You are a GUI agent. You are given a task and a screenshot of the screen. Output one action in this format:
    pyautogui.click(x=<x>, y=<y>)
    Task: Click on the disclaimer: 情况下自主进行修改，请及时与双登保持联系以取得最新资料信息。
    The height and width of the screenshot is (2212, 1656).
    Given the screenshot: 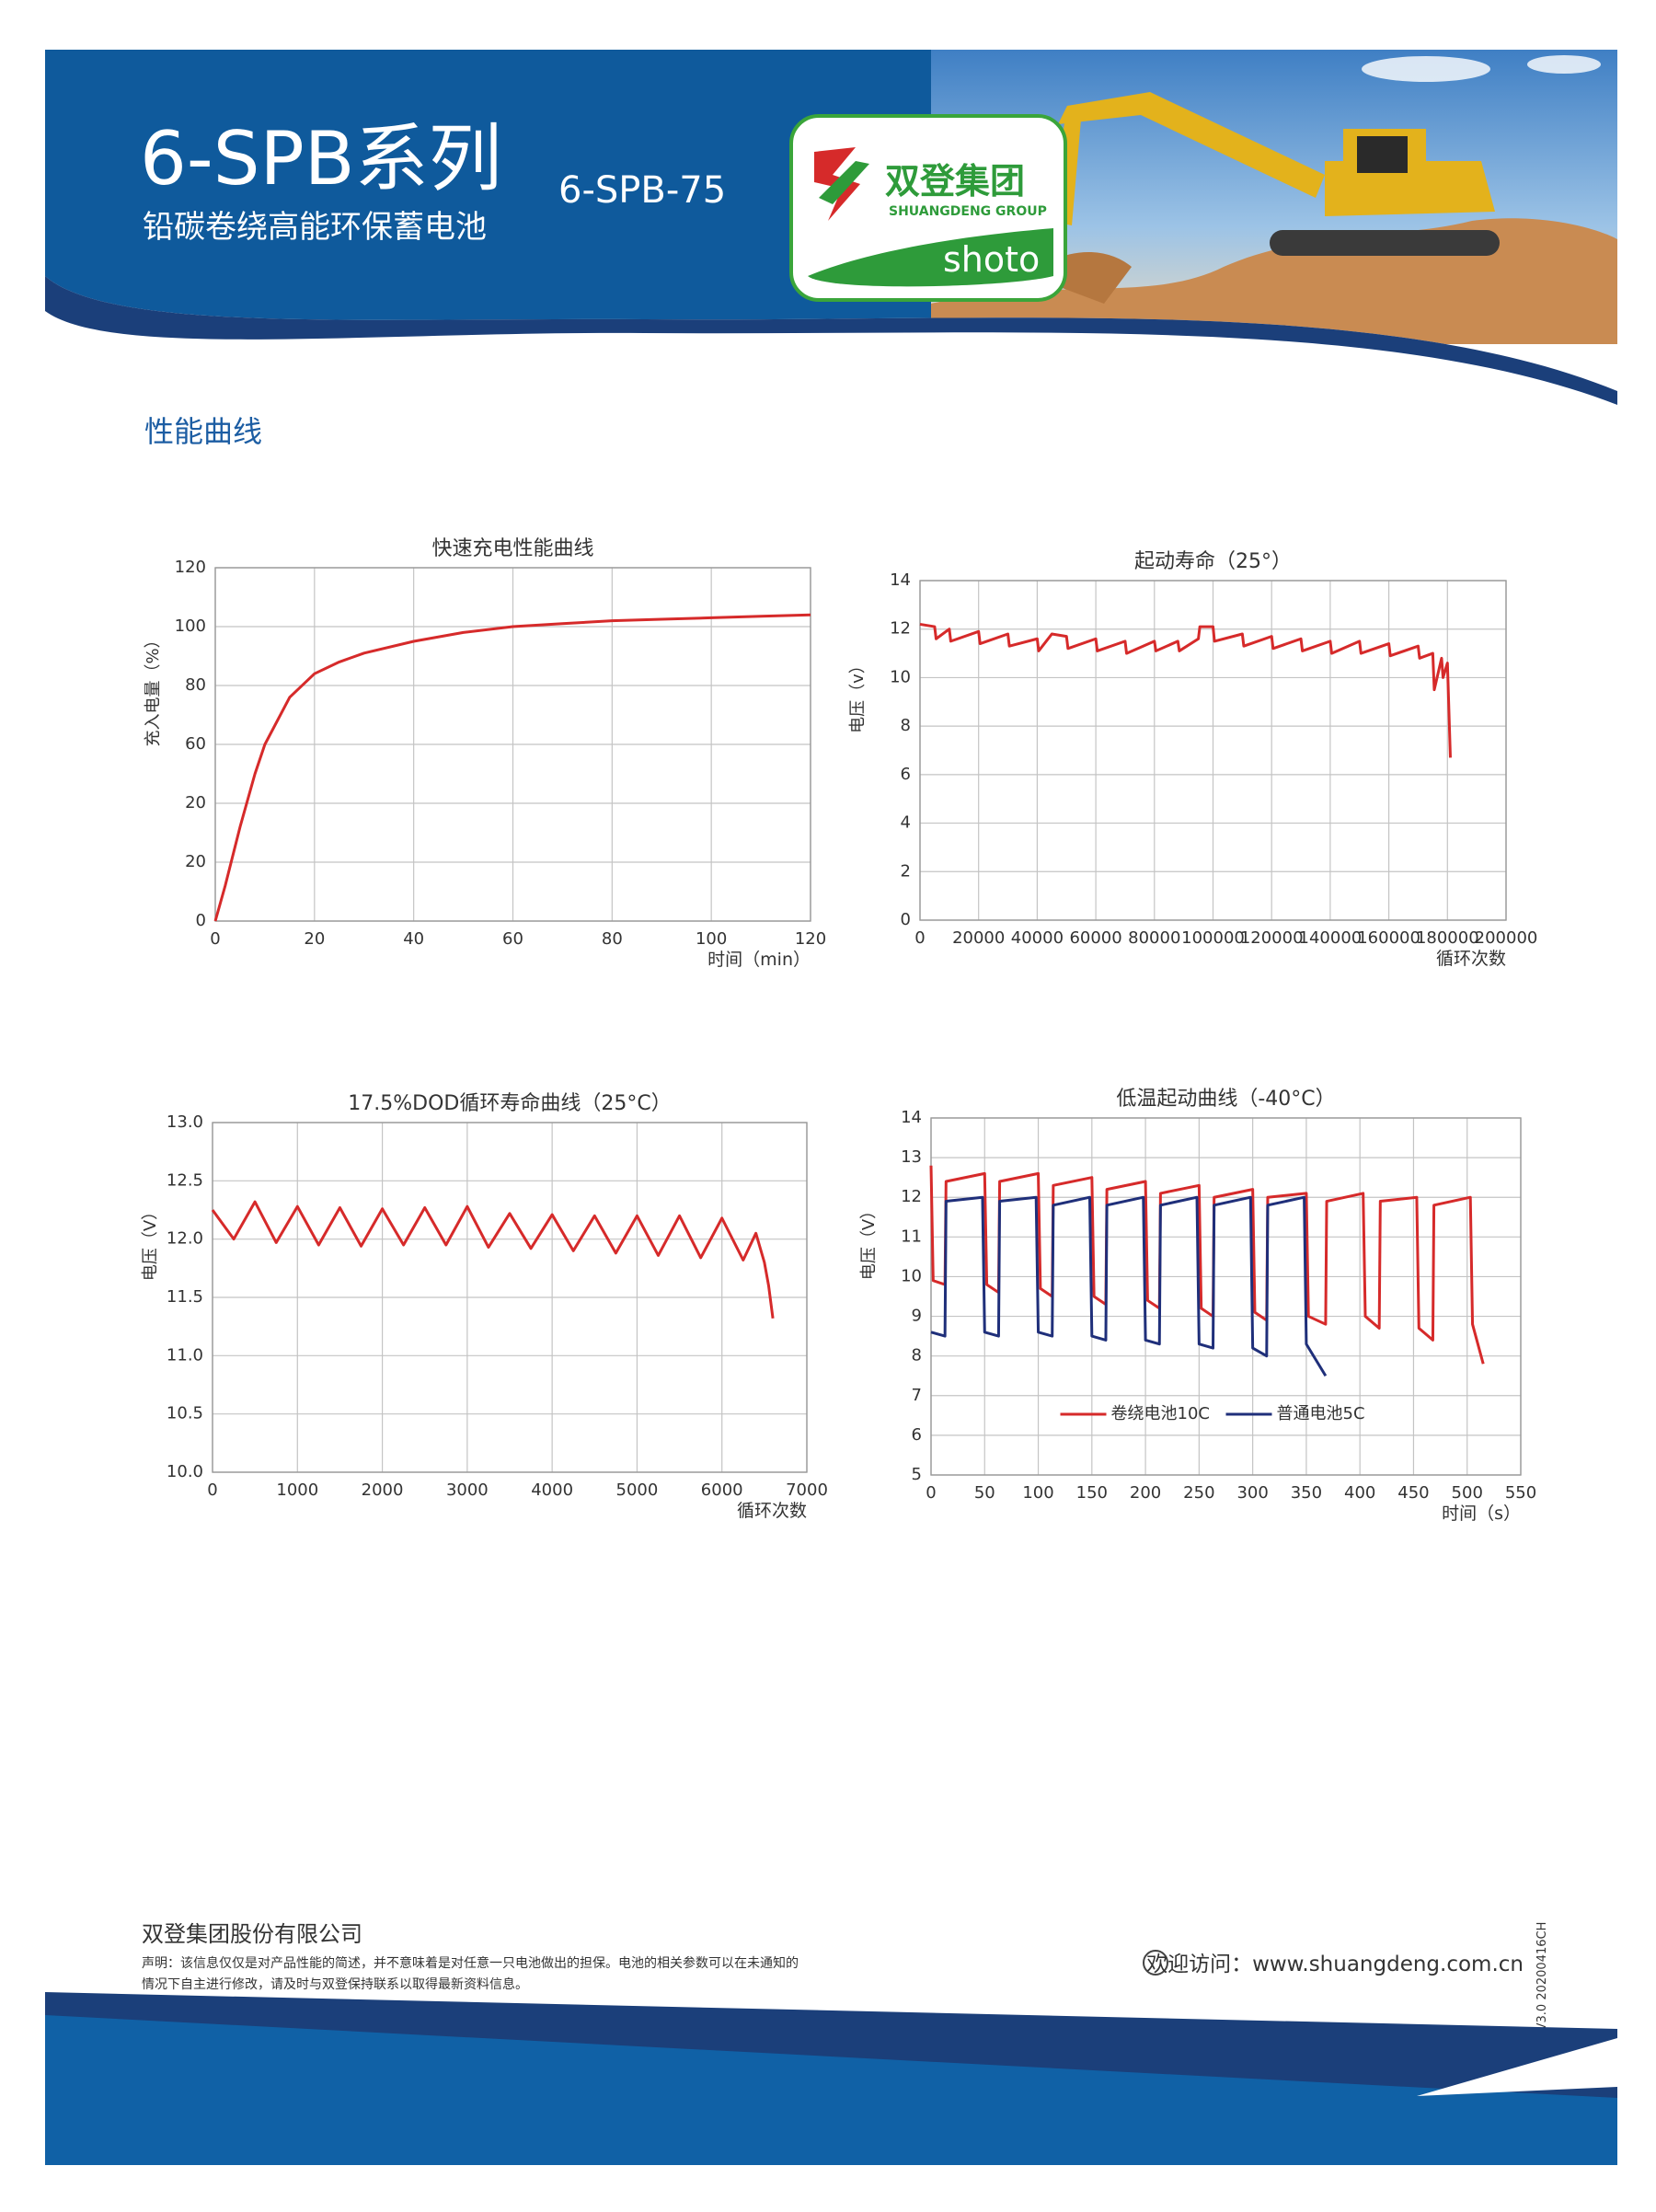 What is the action you would take?
    pyautogui.click(x=335, y=1984)
    